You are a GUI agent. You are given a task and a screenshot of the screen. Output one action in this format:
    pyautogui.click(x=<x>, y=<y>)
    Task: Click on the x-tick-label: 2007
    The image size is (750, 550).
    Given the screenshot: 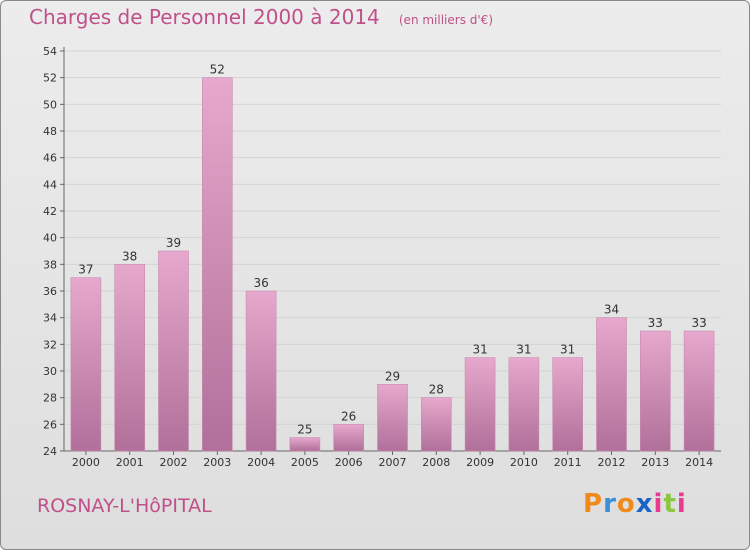 What is the action you would take?
    pyautogui.click(x=393, y=462)
    